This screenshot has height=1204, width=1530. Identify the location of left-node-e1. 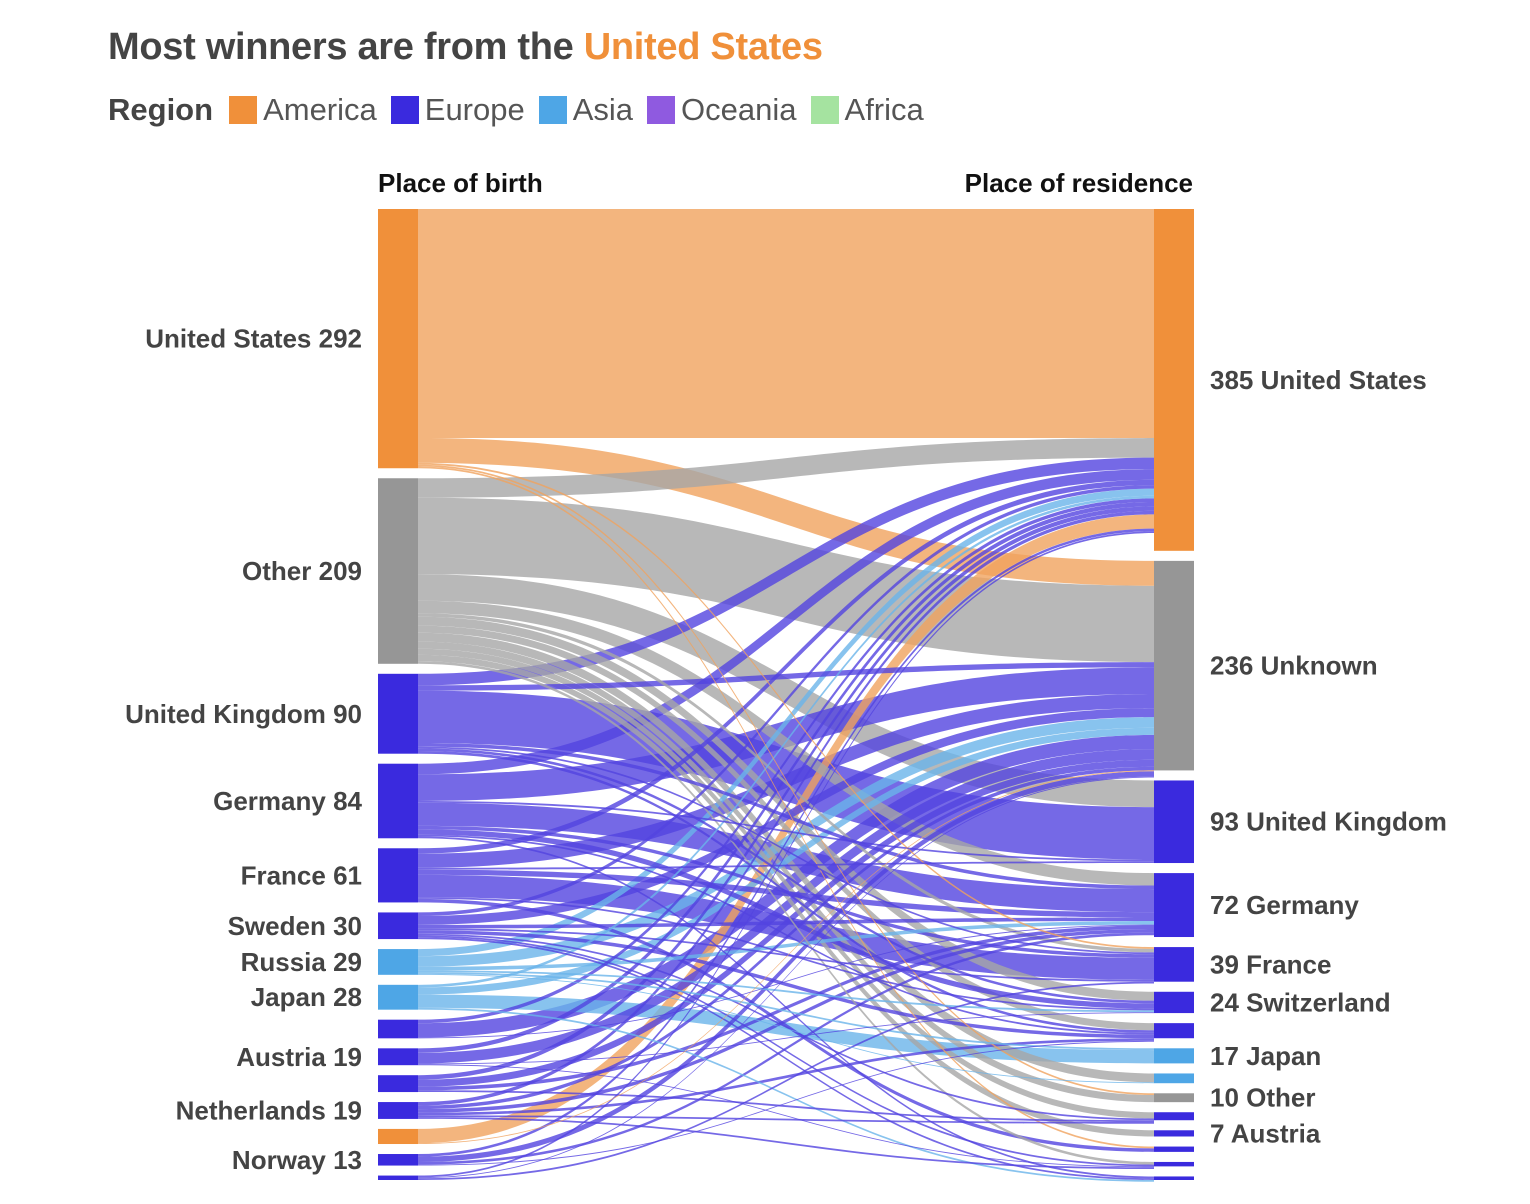
(398, 1029).